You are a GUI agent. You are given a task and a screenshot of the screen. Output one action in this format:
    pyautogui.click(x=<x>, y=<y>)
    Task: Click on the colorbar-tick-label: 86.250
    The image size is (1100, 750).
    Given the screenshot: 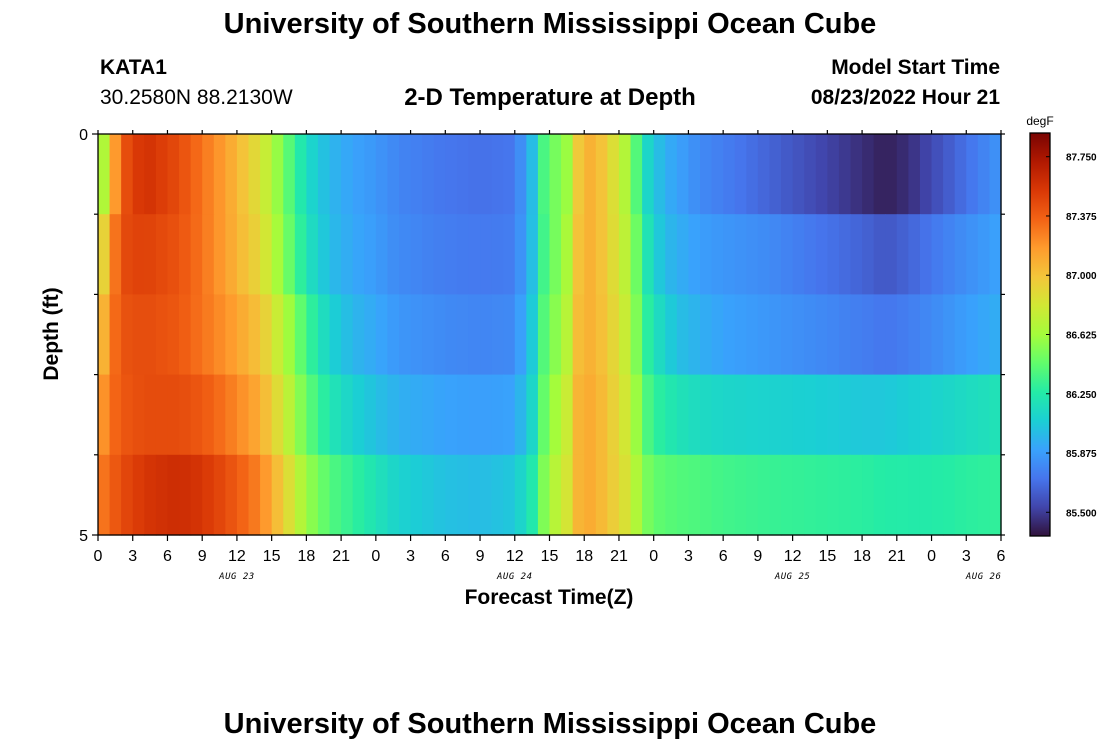 What is the action you would take?
    pyautogui.click(x=1081, y=395)
    